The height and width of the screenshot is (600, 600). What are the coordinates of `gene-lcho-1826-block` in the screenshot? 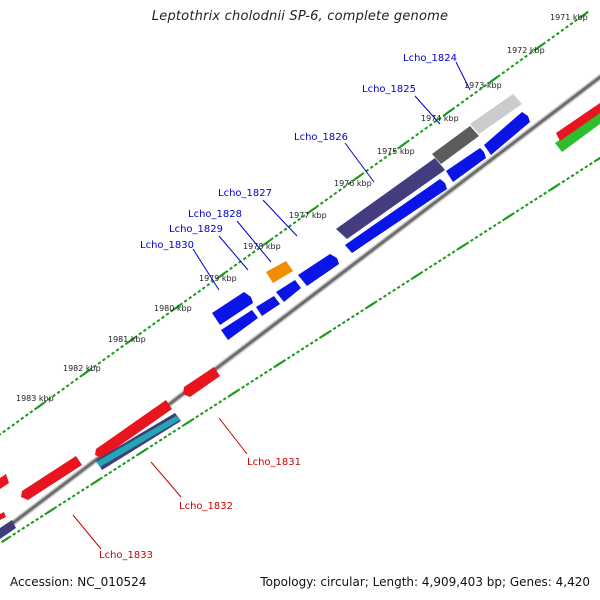 It's located at (390, 198).